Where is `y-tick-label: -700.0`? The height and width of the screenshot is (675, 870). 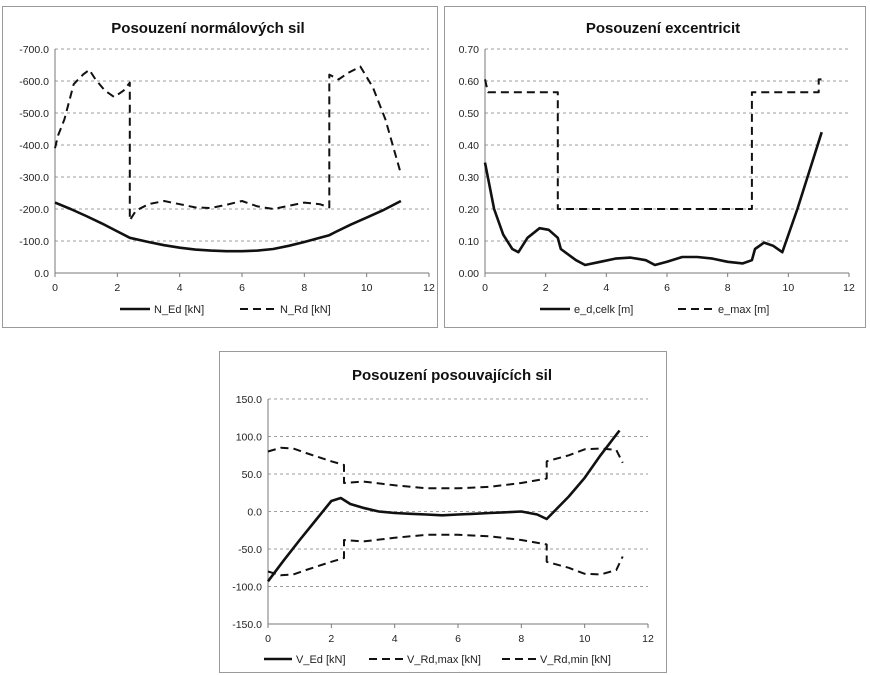
y-tick-label: -700.0 is located at coordinates (34, 50).